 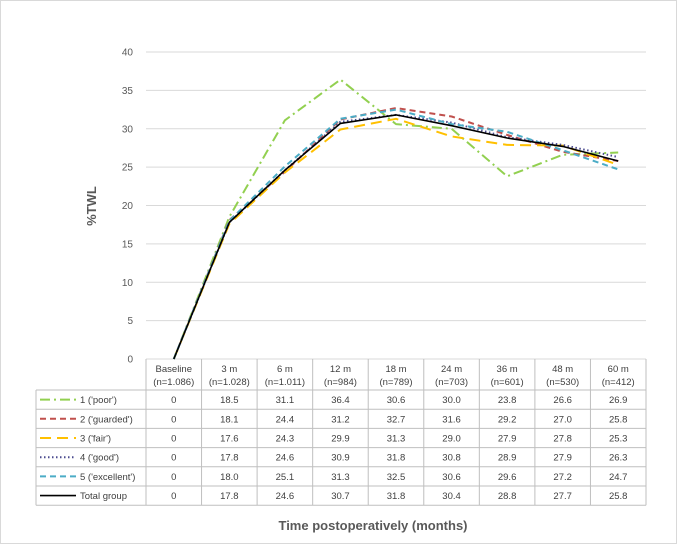 What do you see at coordinates (340, 439) in the screenshot?
I see `table-value: 29.9` at bounding box center [340, 439].